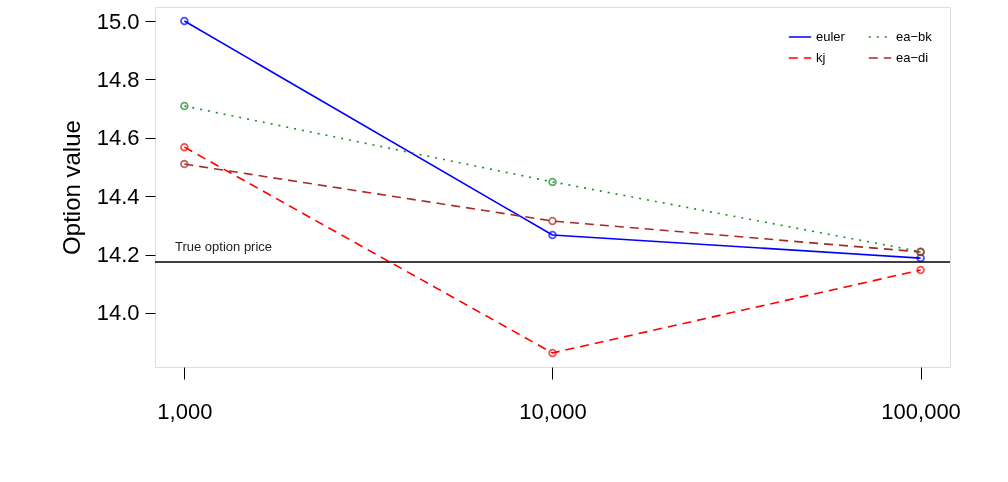 This screenshot has width=1008, height=482. I want to click on y-axis-title: Option value, so click(71, 187).